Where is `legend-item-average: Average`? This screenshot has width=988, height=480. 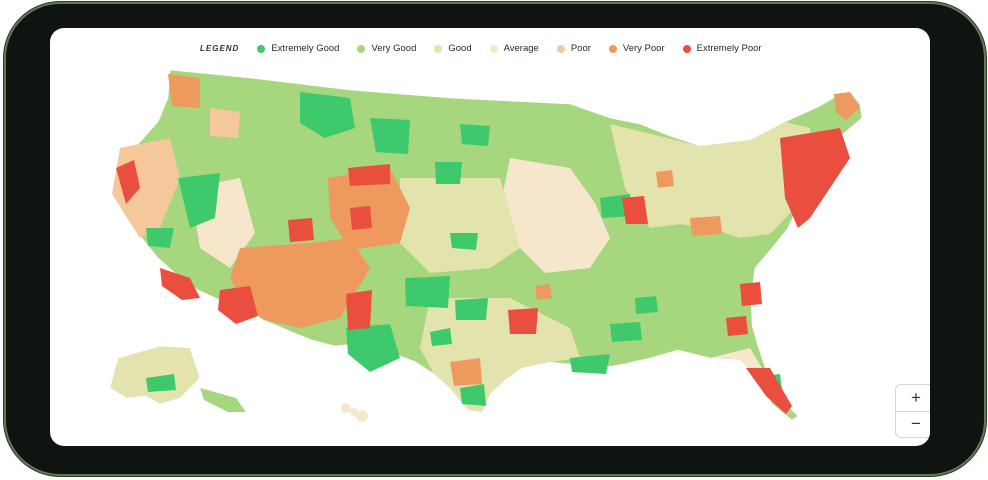
legend-item-average: Average is located at coordinates (514, 48).